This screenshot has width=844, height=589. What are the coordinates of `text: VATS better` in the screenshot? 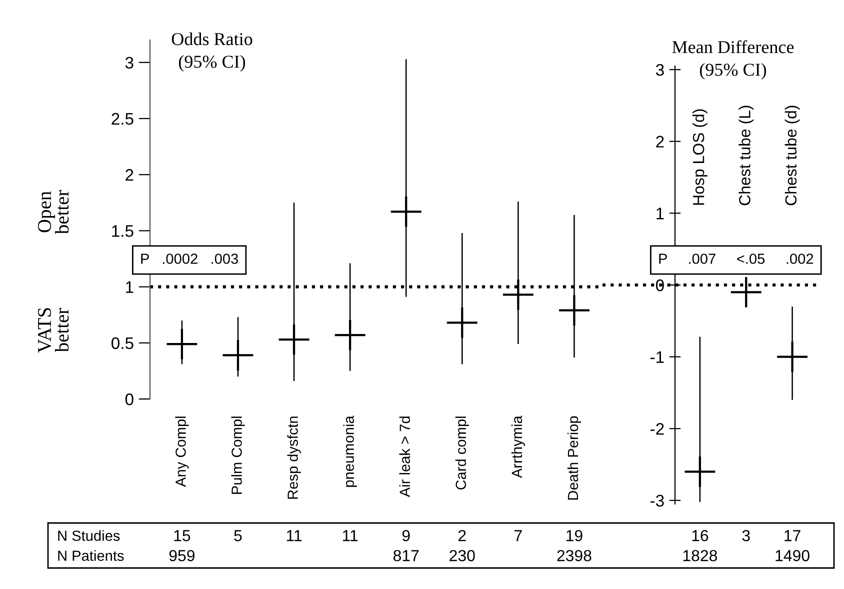 It's located at (53, 330).